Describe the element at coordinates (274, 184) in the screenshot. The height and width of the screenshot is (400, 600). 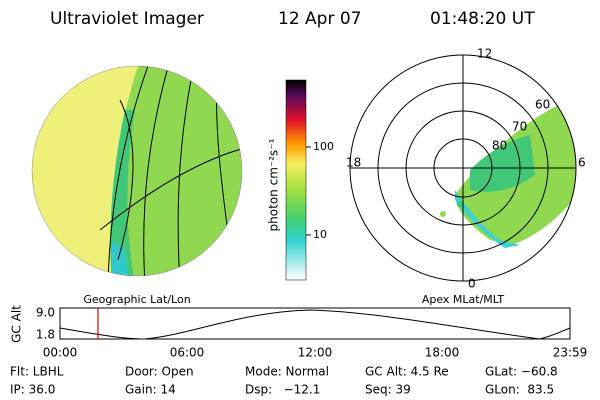
I see `colorbar-label: photon cm⁻²s⁻¹` at that location.